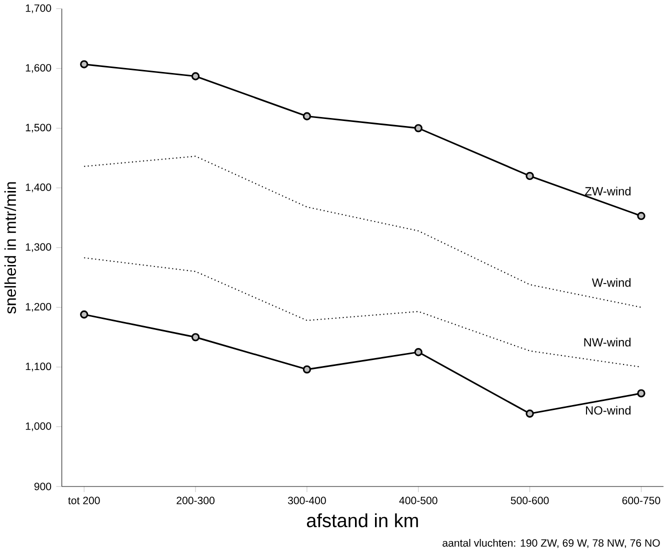 This screenshot has height=552, width=665. What do you see at coordinates (39, 307) in the screenshot?
I see `y-tick-label: 1,200` at bounding box center [39, 307].